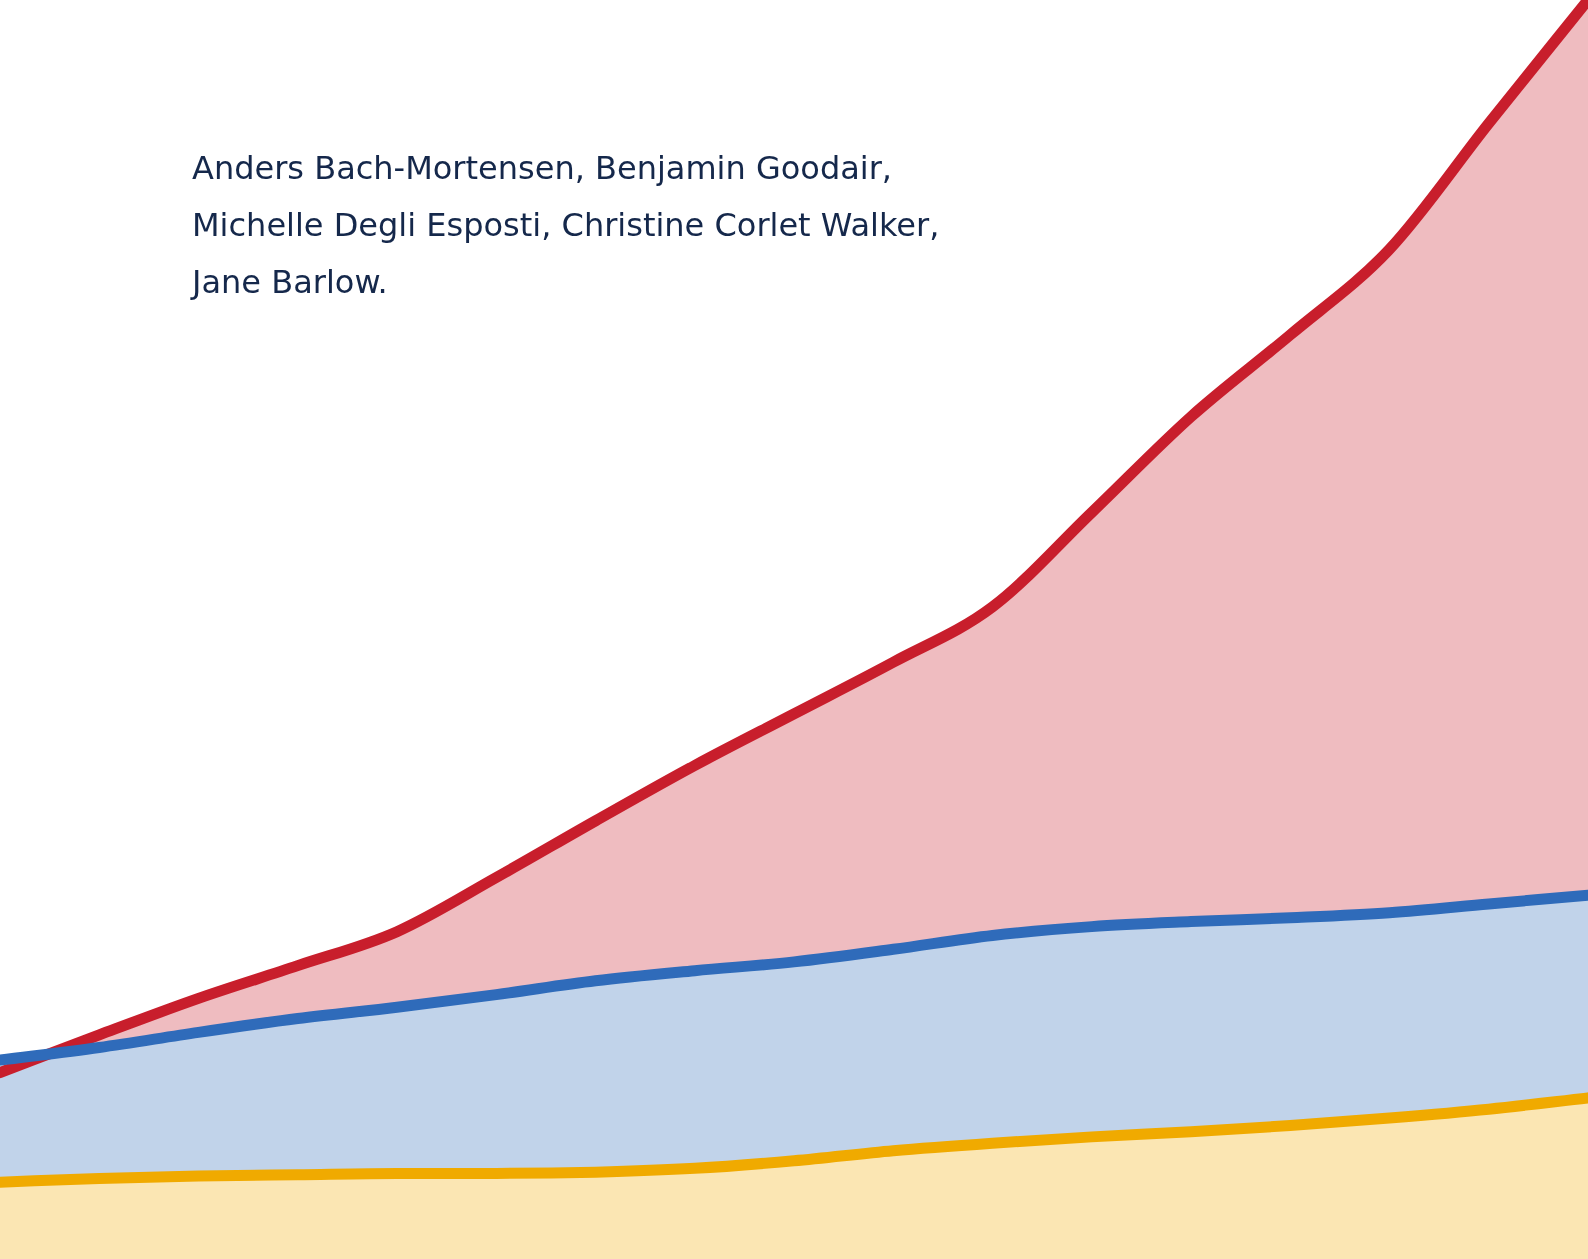 This screenshot has height=1259, width=1588. What do you see at coordinates (566, 225) in the screenshot?
I see `annotation: Anders Bach-Mortensen, Benjamin Goodair, Michelle Degli Esposti, Christine Corlet Walker, Jane Barlow.` at bounding box center [566, 225].